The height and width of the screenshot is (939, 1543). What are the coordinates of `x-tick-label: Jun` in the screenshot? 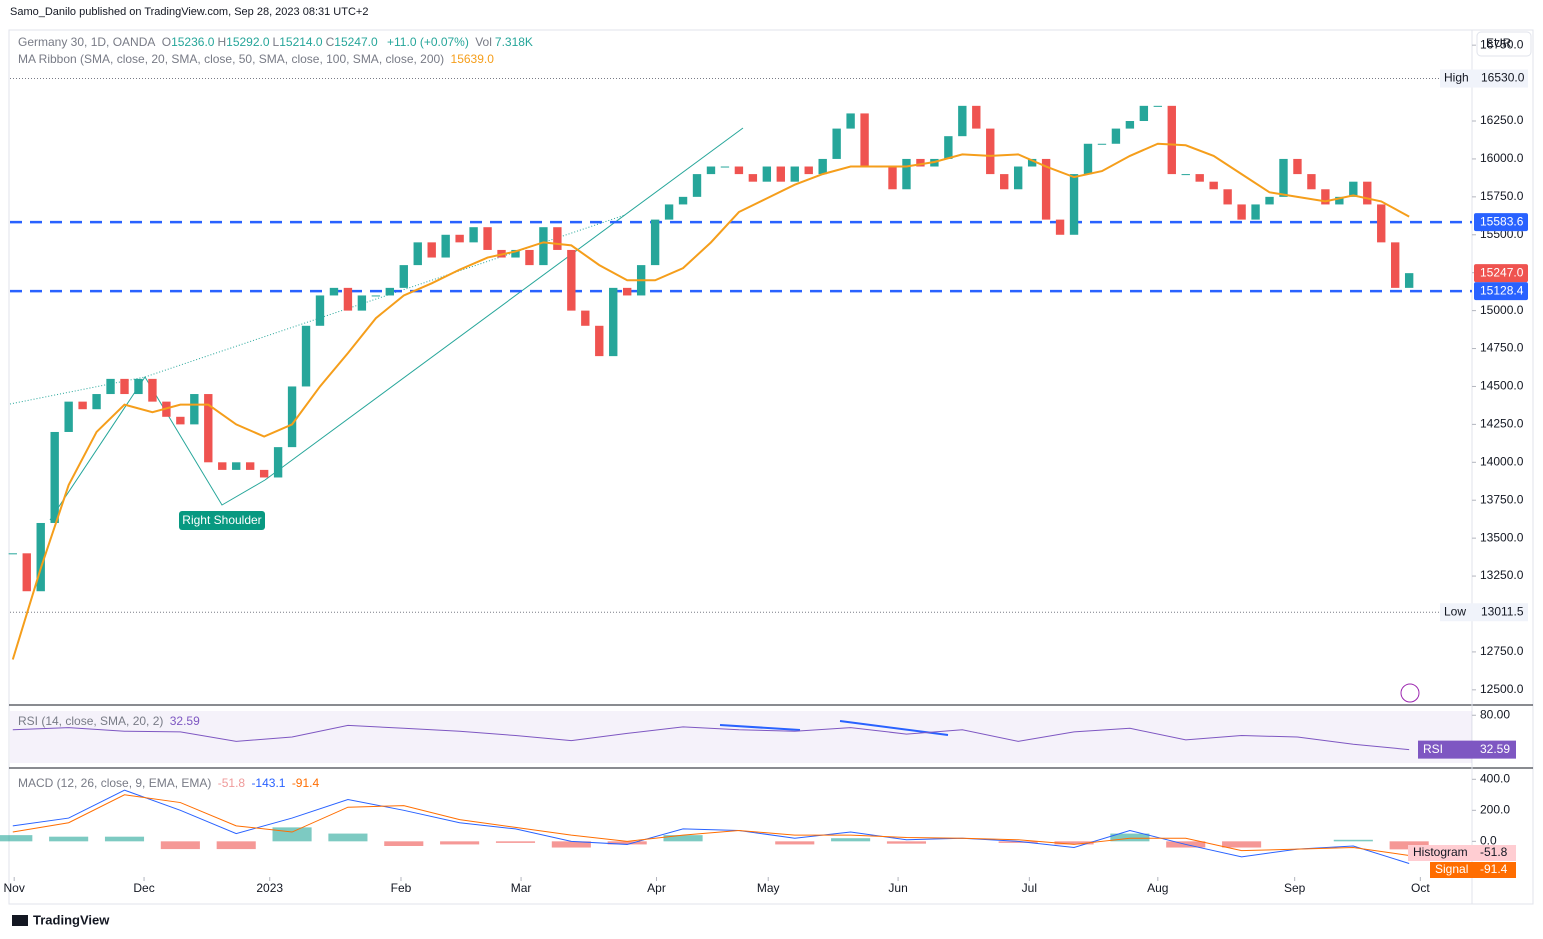 It's located at (897, 888).